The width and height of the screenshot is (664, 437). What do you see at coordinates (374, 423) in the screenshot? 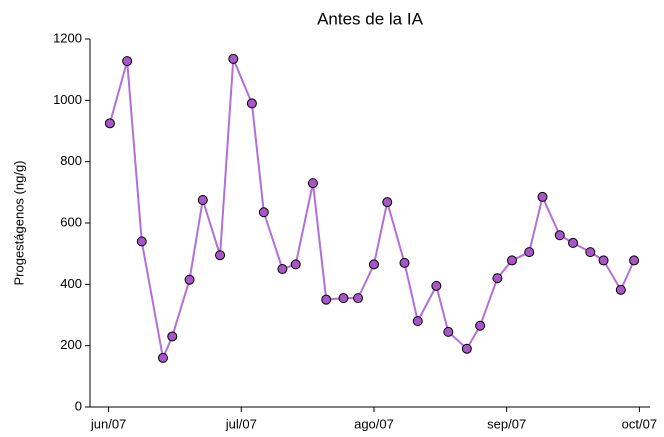
I see `x-tick-label: ago/07` at bounding box center [374, 423].